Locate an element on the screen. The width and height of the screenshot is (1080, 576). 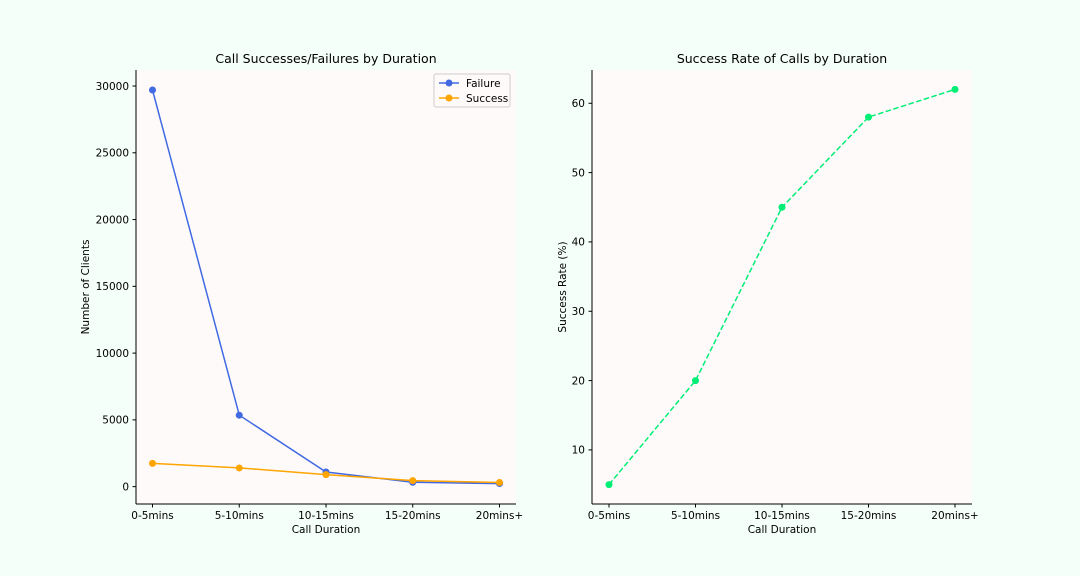
y-axis-label: Number of Clients is located at coordinates (86, 287).